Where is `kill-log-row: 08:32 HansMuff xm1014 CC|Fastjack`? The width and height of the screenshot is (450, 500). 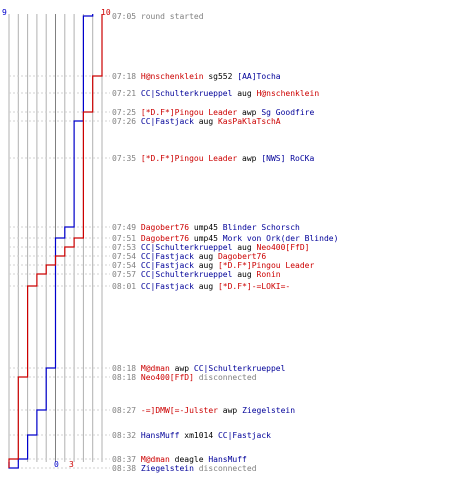 kill-log-row: 08:32 HansMuff xm1014 CC|Fastjack is located at coordinates (191, 435).